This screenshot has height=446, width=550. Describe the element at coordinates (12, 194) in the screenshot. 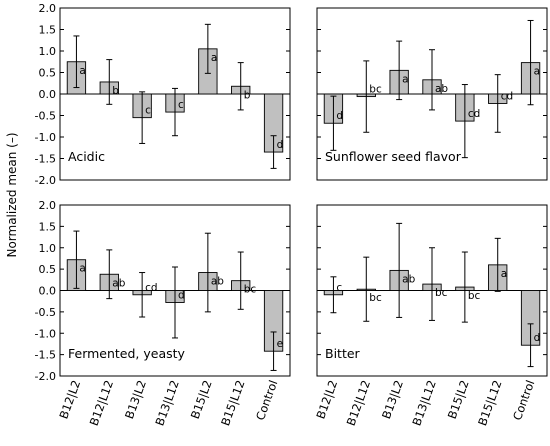

I see `y-axis-title: Normalized mean (–)` at that location.